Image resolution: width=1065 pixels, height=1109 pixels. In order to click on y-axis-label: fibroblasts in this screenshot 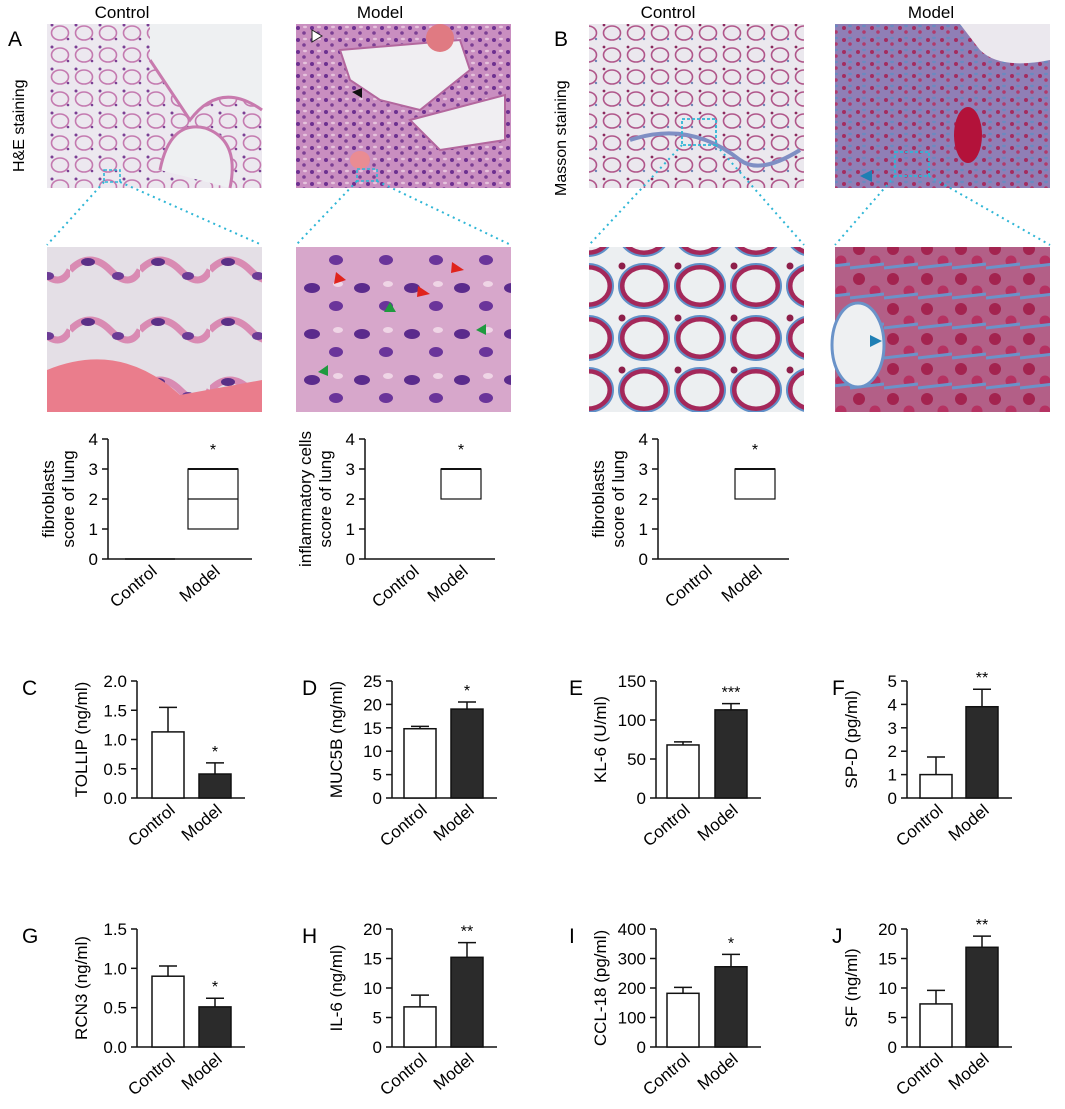, I will do `click(598, 498)`.